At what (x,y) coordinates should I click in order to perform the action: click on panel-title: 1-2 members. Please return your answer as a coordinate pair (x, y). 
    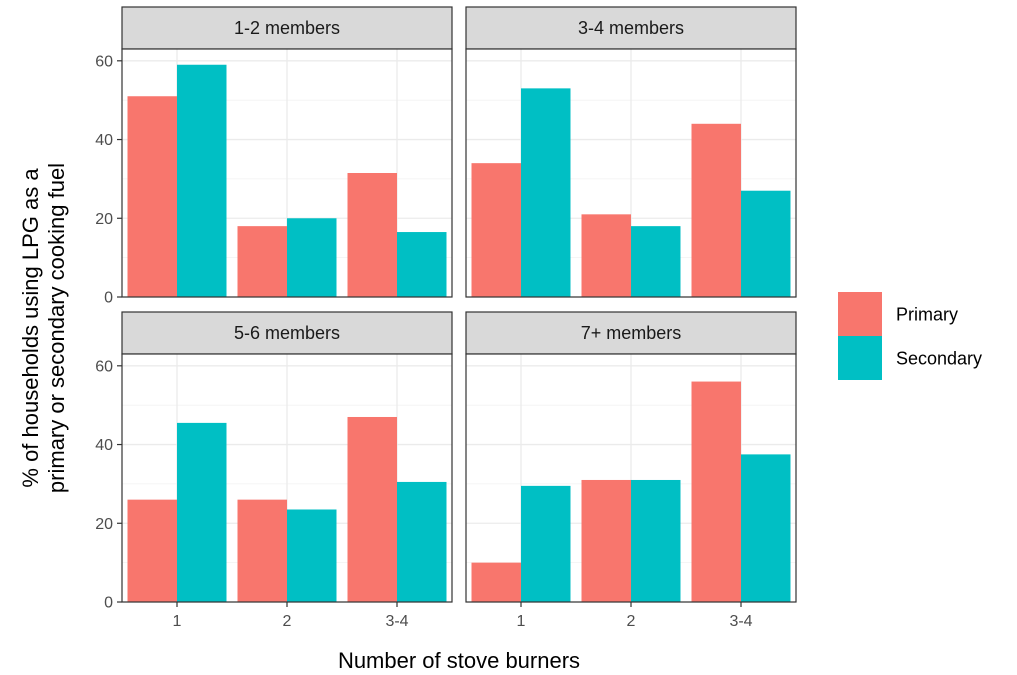
    Looking at the image, I should click on (287, 28).